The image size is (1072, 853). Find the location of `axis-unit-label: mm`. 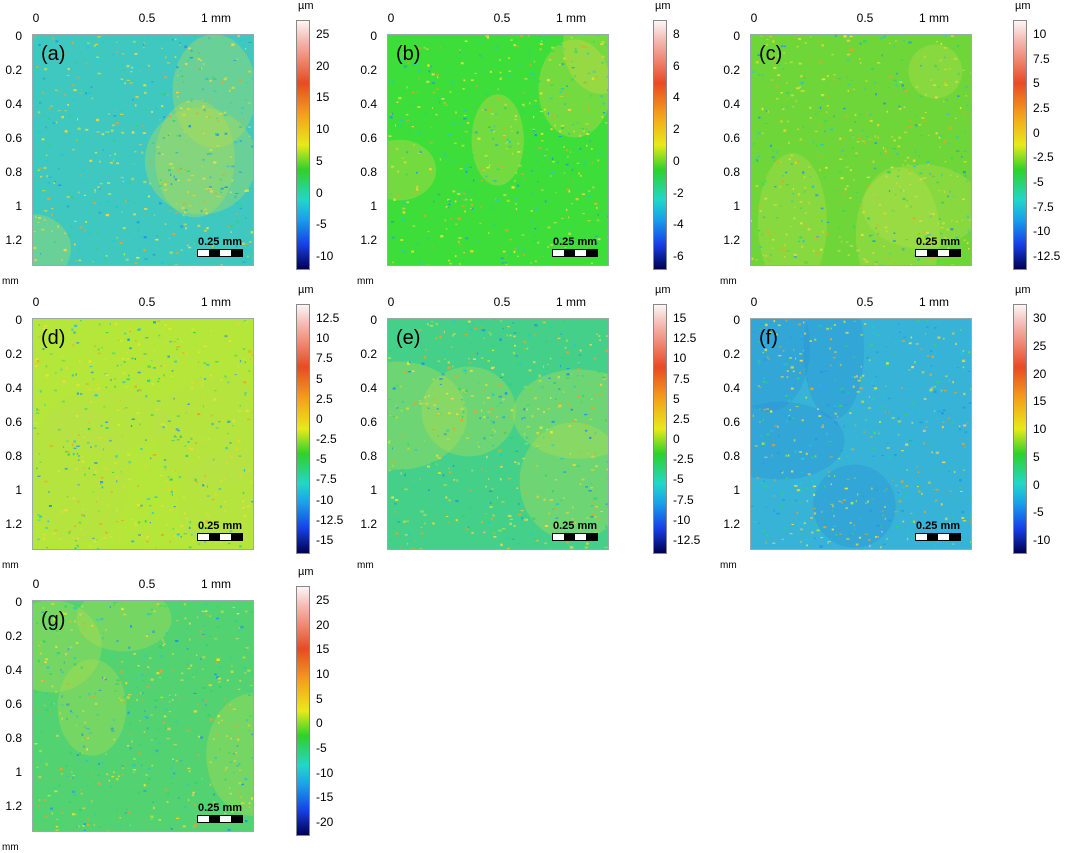

axis-unit-label: mm is located at coordinates (365, 565).